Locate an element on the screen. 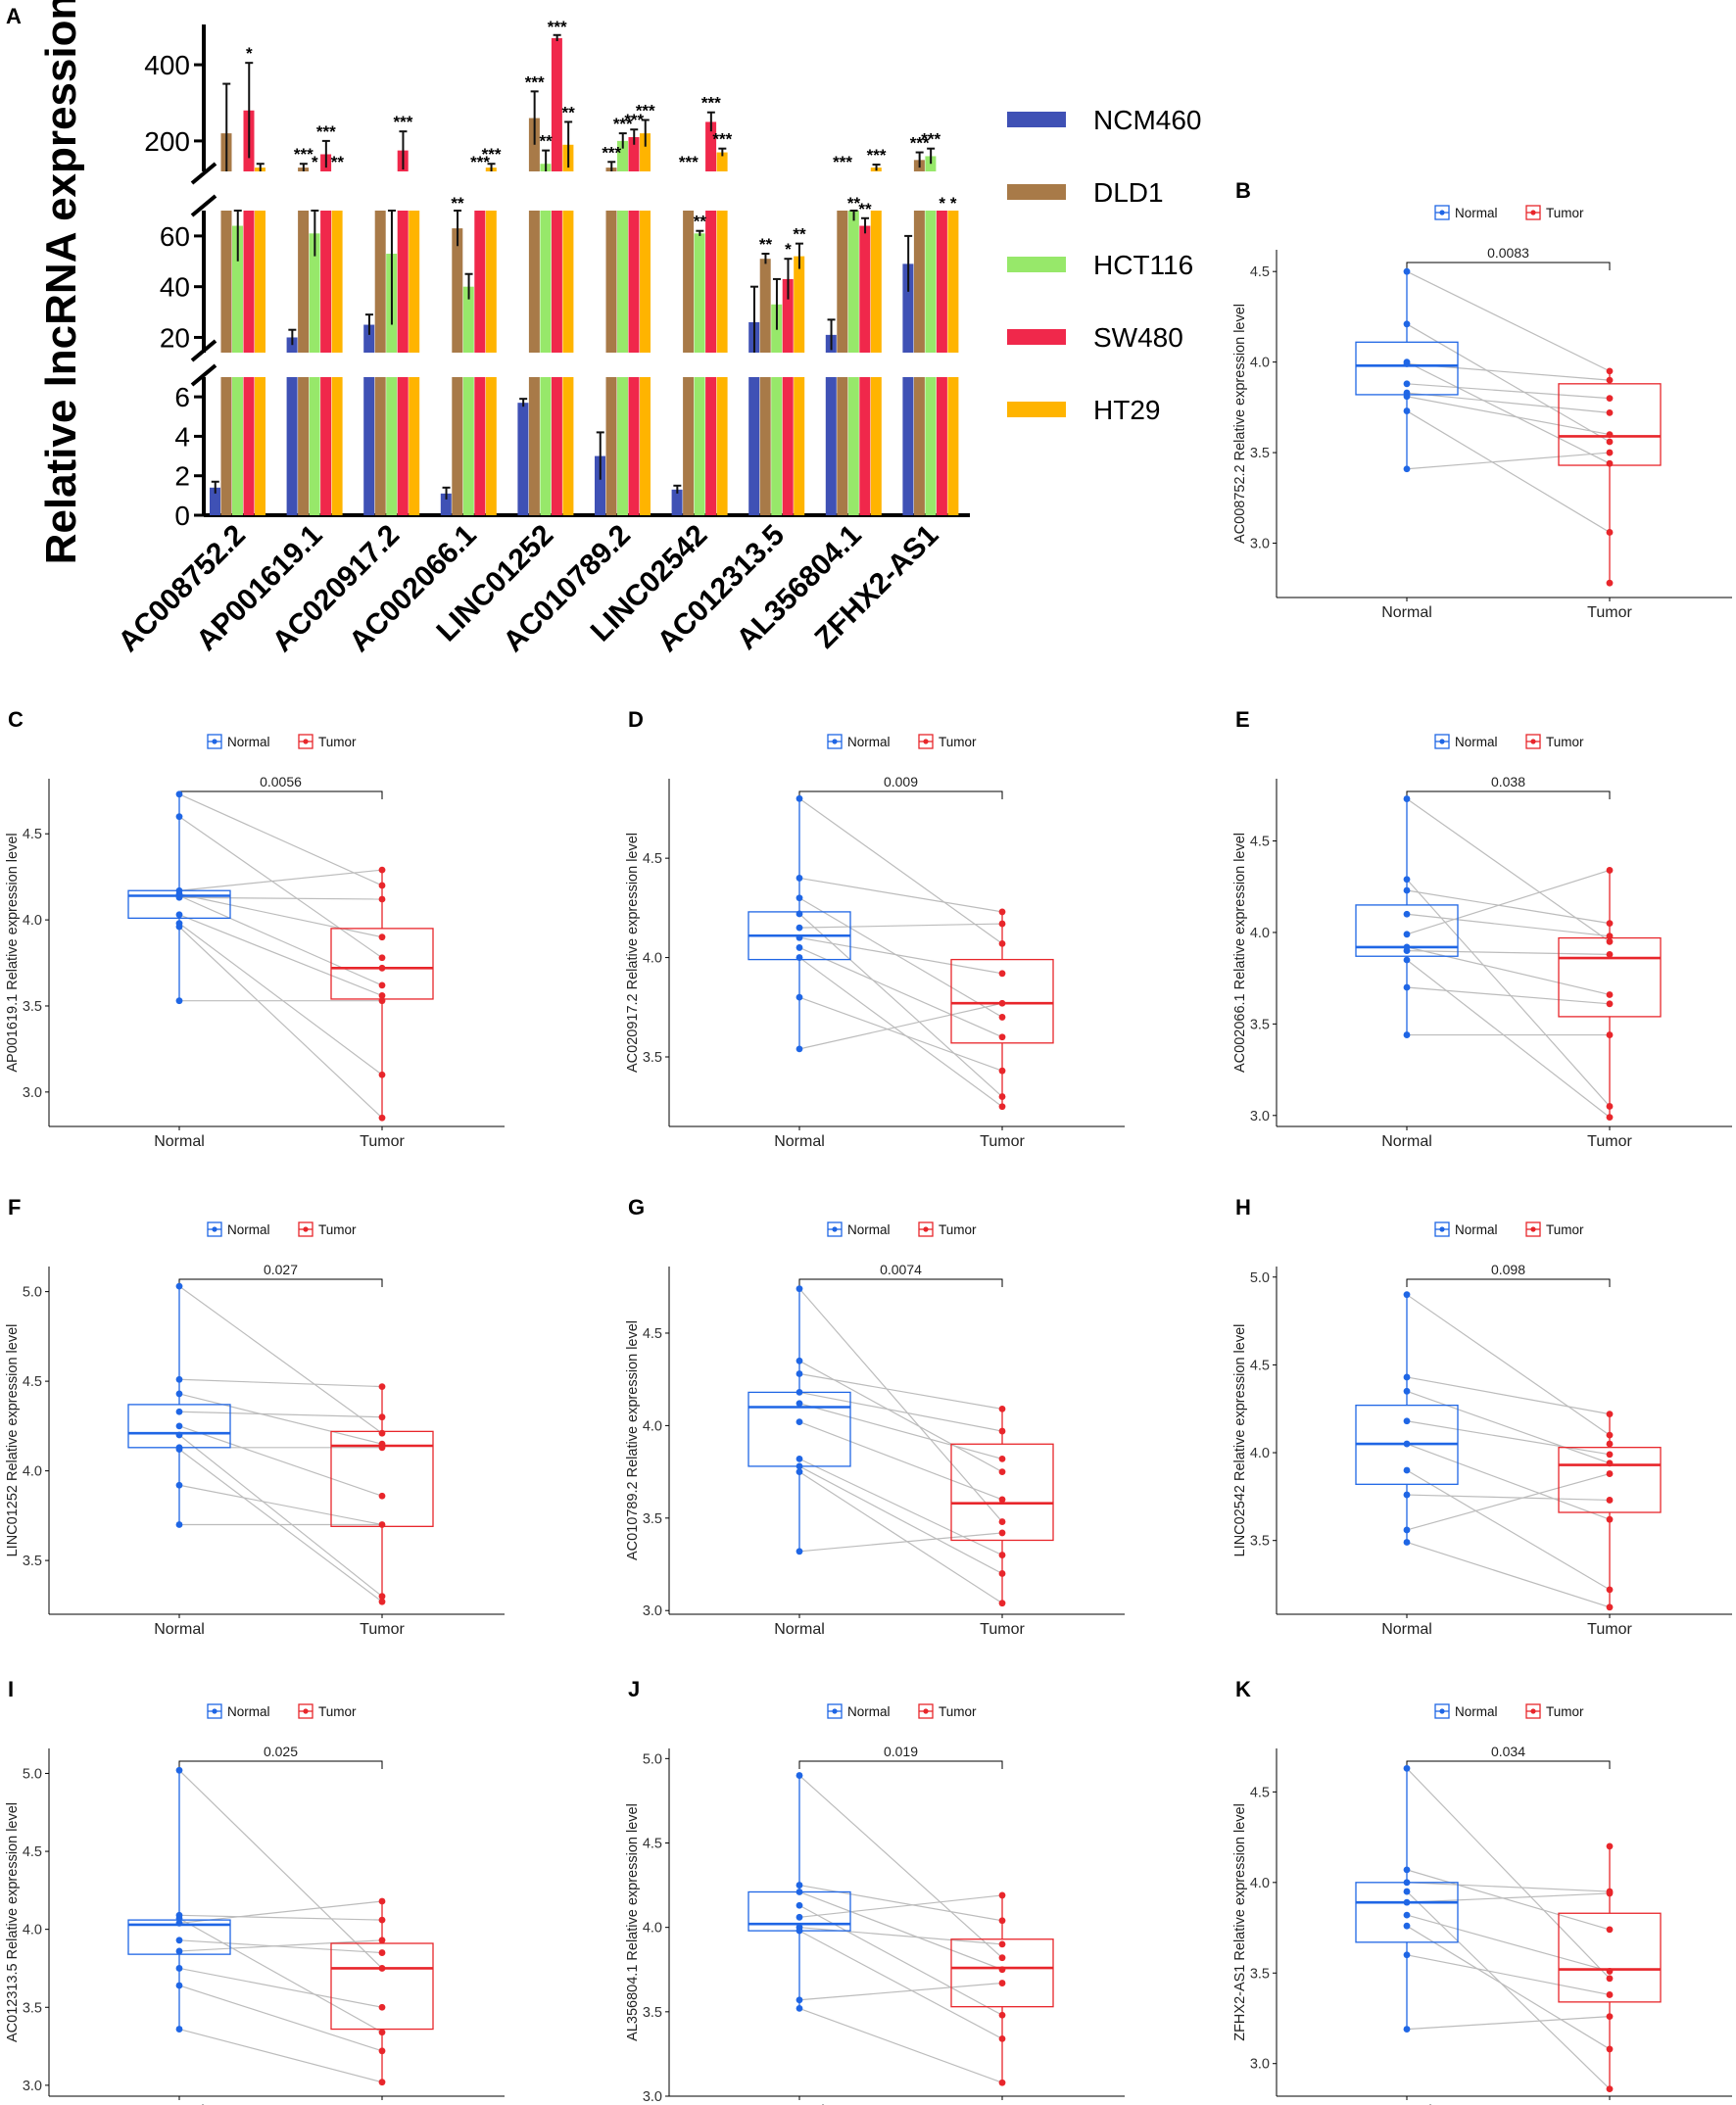 The height and width of the screenshot is (2105, 1736). legend-label: HCT116 is located at coordinates (1143, 265).